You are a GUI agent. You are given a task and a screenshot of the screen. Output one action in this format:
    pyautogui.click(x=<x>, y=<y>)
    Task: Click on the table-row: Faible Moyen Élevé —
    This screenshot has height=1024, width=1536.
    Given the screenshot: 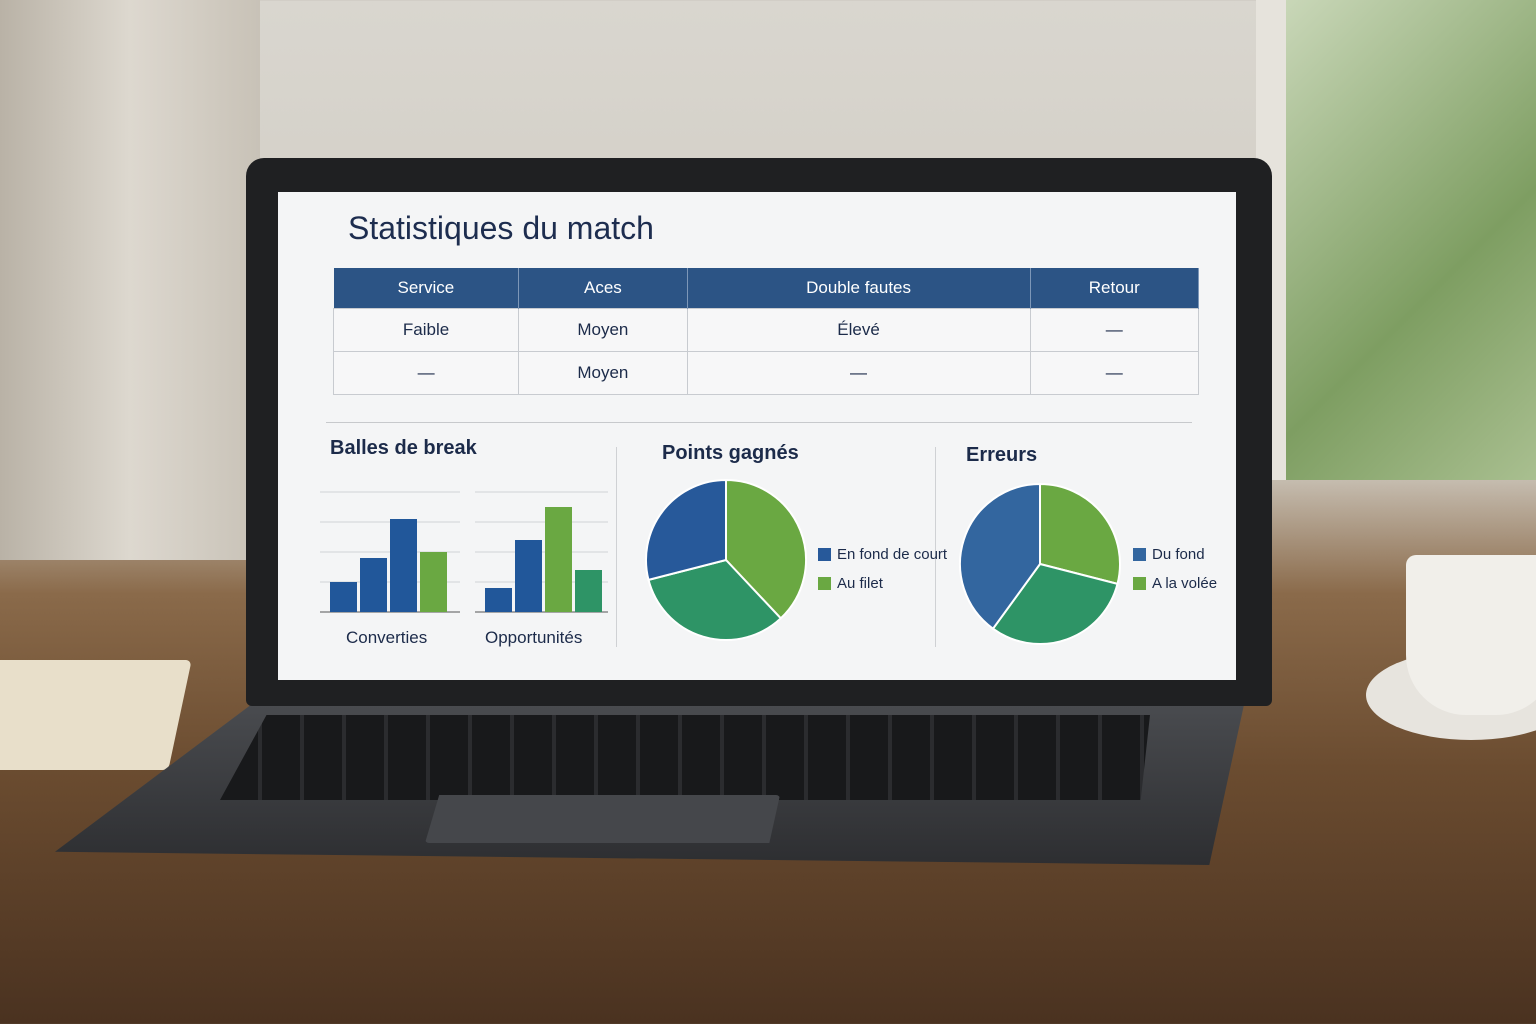 What is the action you would take?
    pyautogui.click(x=765, y=329)
    